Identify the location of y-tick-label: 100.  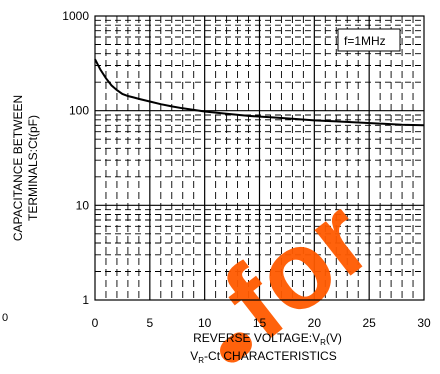
(79, 111).